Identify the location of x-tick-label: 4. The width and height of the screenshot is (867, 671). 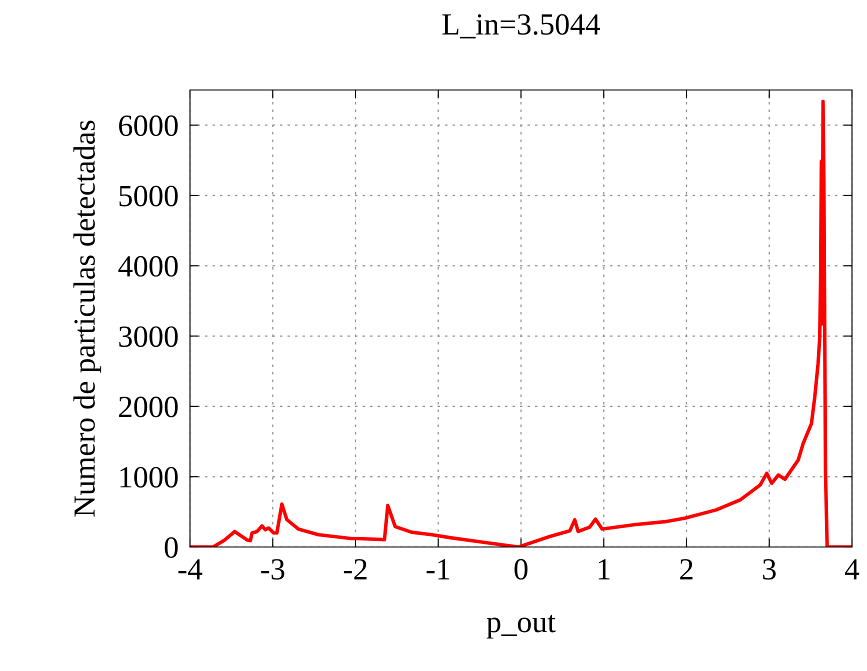
(852, 569).